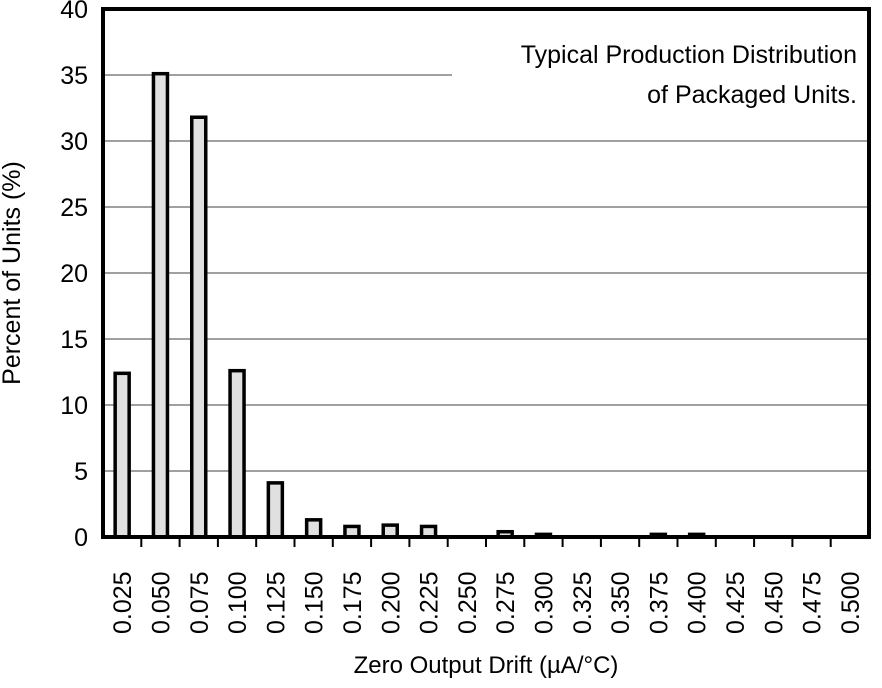 The image size is (882, 688). I want to click on y-tick-label: 25, so click(74, 208).